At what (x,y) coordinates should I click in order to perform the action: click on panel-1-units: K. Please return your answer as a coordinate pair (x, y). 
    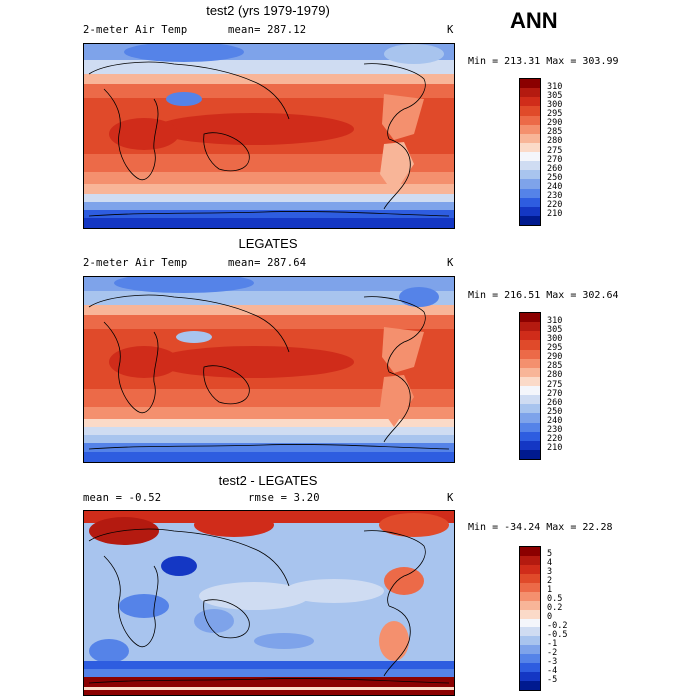
    Looking at the image, I should click on (450, 30).